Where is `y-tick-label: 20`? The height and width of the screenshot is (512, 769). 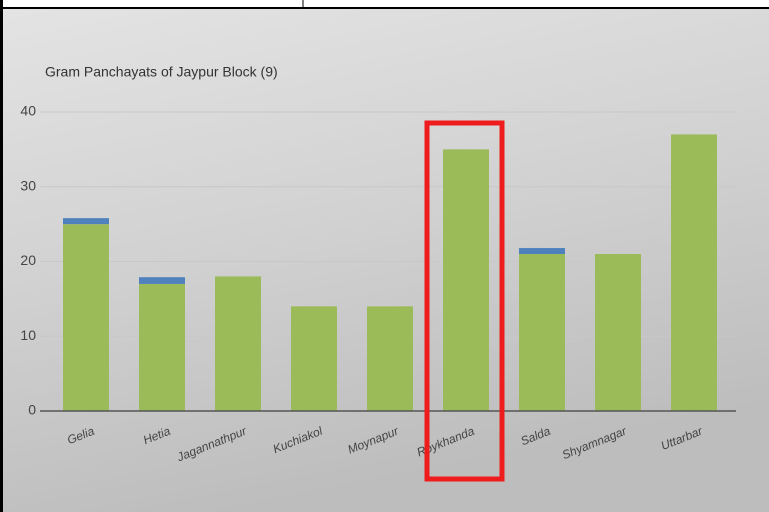 y-tick-label: 20 is located at coordinates (28, 260).